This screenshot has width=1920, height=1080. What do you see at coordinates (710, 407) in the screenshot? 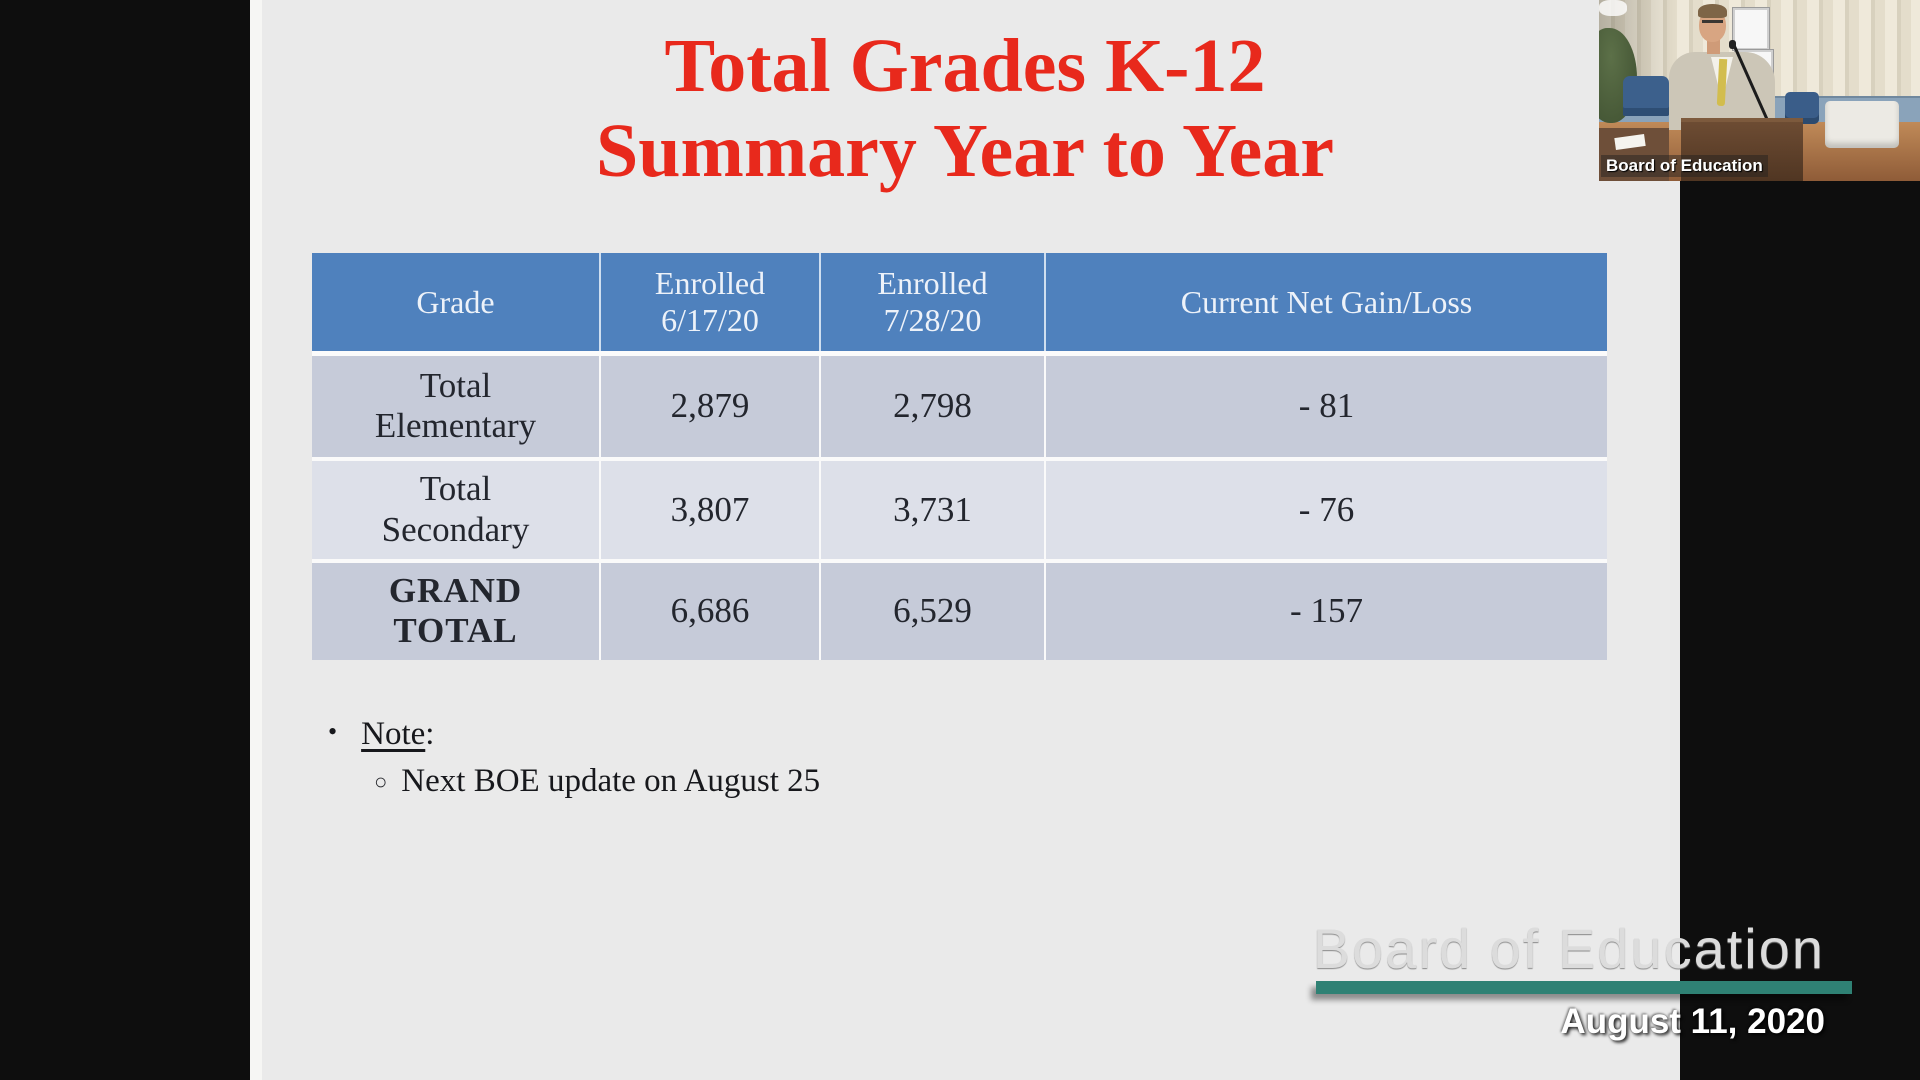
I see `cell-enrolled-jun: 2,879` at bounding box center [710, 407].